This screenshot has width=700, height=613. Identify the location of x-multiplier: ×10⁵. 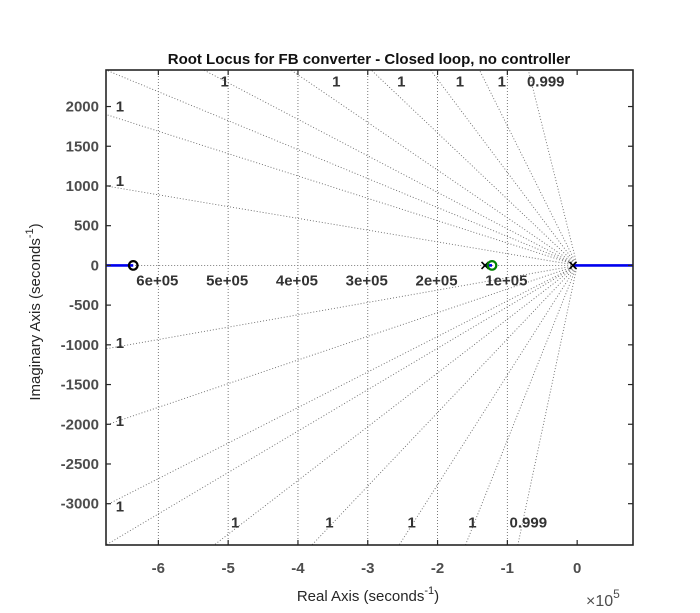
(603, 598).